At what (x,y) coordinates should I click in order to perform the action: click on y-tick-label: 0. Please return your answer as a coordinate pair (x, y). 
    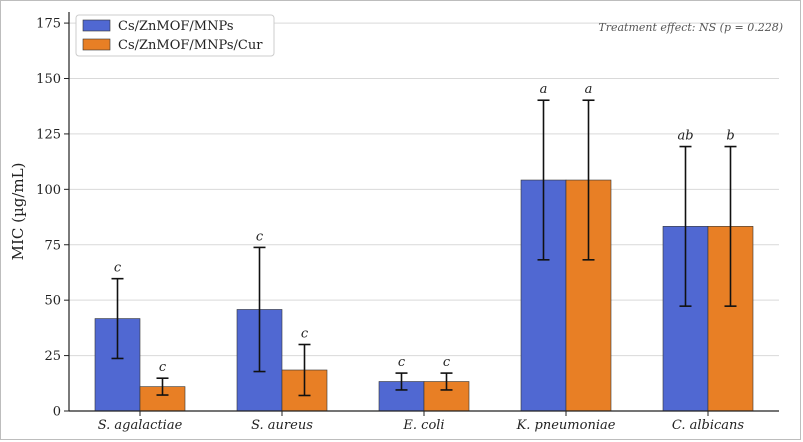
    Looking at the image, I should click on (57, 412).